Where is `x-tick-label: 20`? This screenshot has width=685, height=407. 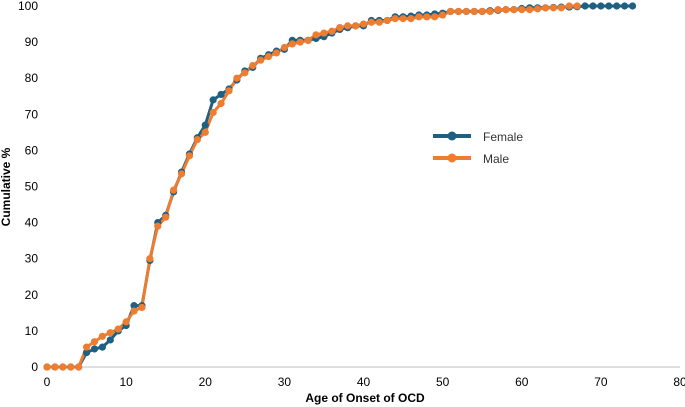
x-tick-label: 20 is located at coordinates (206, 382).